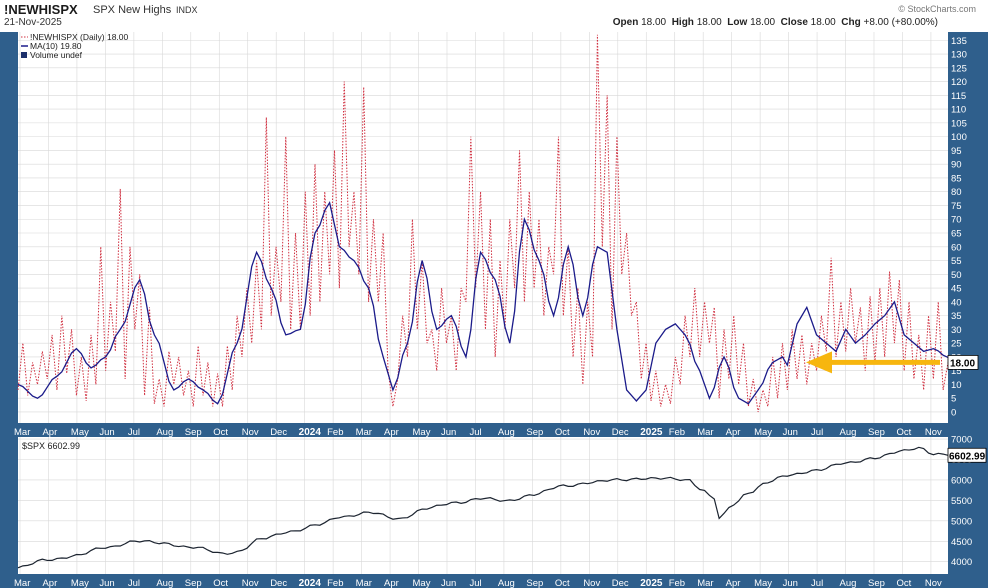  Describe the element at coordinates (961, 440) in the screenshot. I see `bottom-y-tick-label: 7000` at that location.